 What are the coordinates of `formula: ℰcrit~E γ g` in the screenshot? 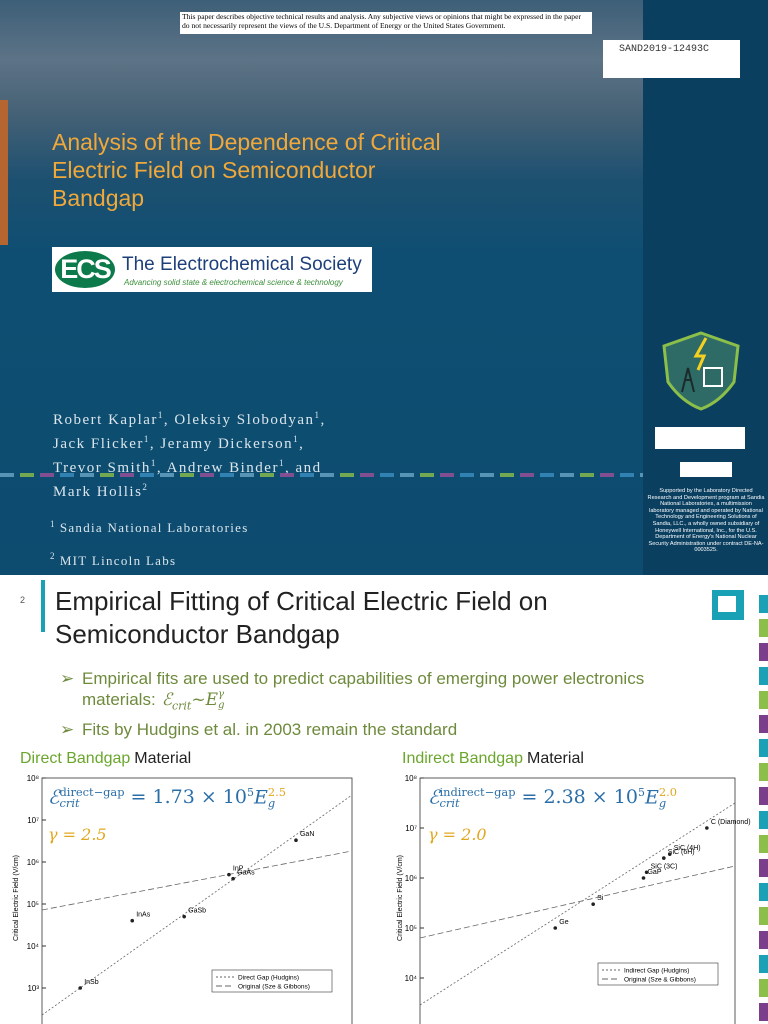 It's located at (193, 701).